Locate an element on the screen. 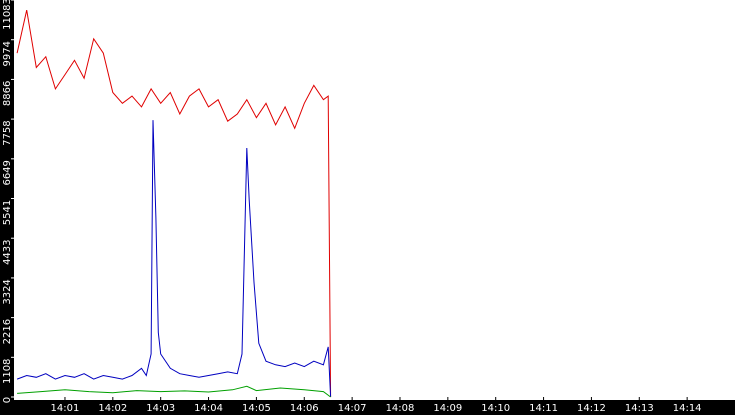 The height and width of the screenshot is (415, 735). y-tick-label: 8866 is located at coordinates (7, 93).